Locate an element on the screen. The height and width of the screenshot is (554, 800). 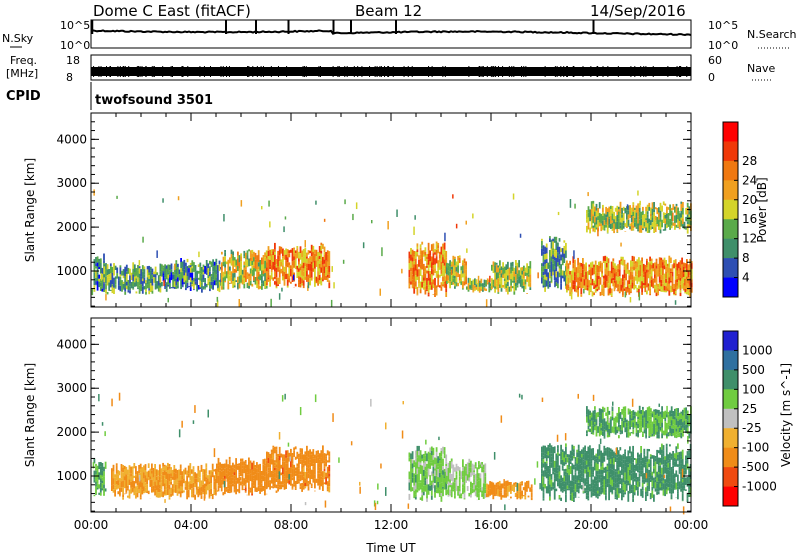
nsky-label: N.Sky is located at coordinates (18, 38).